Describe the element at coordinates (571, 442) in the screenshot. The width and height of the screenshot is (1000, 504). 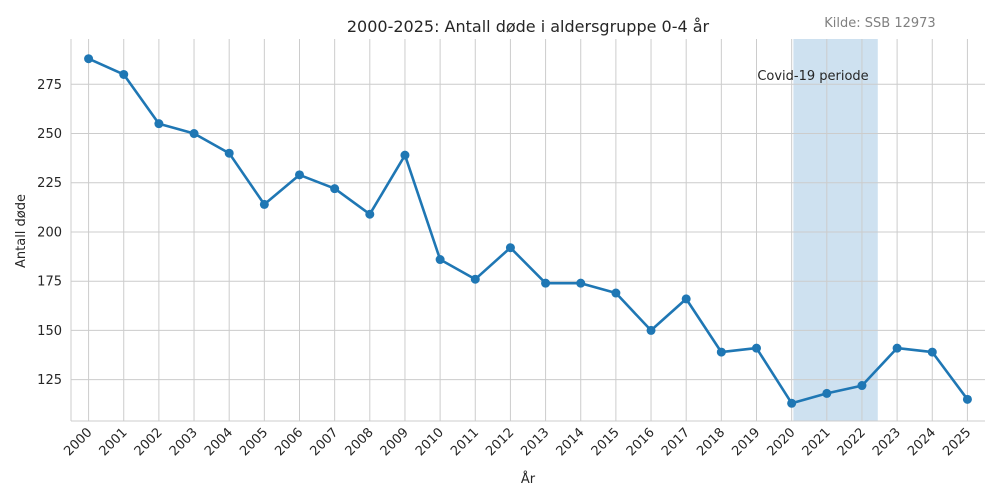
I see `x-tick-label: 2014` at that location.